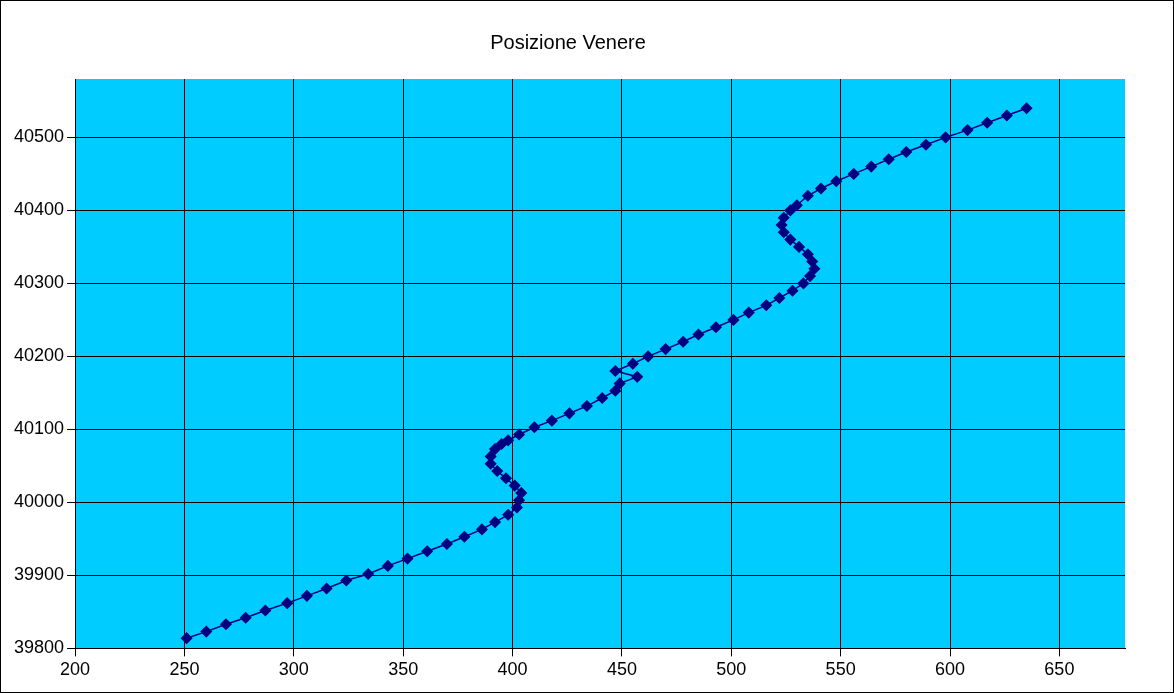 This screenshot has width=1174, height=693. I want to click on y-tick-label: 40200, so click(39, 355).